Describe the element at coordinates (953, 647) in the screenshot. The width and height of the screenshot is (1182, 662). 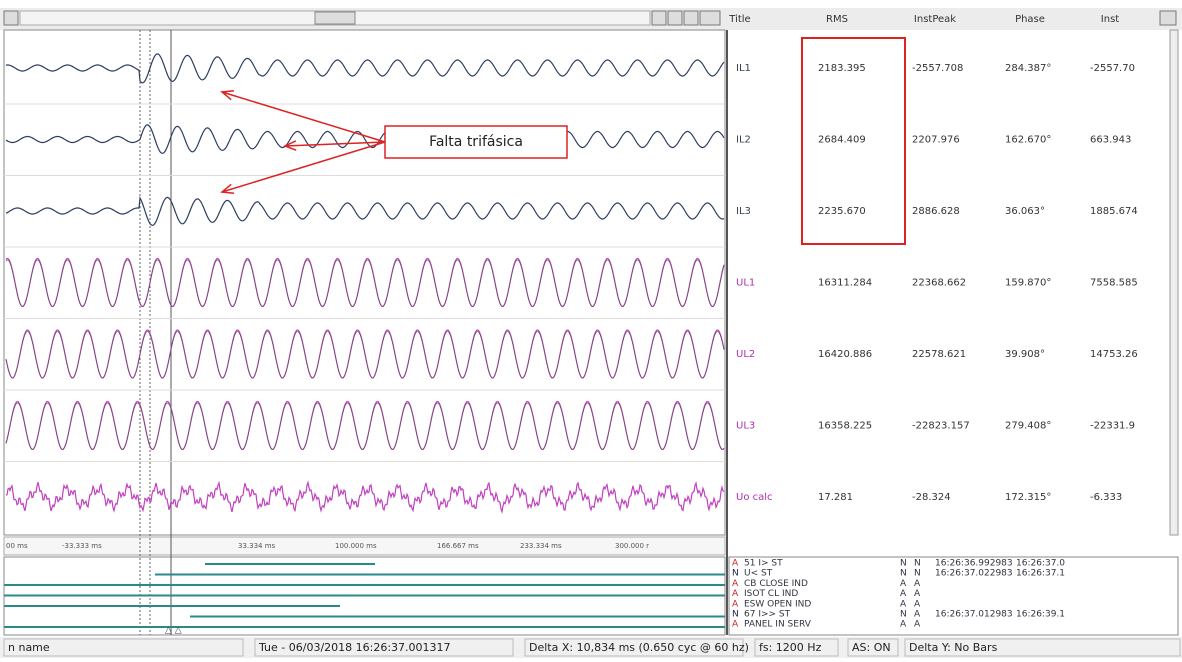
I see `status-text: Delta Y: No Bars` at that location.